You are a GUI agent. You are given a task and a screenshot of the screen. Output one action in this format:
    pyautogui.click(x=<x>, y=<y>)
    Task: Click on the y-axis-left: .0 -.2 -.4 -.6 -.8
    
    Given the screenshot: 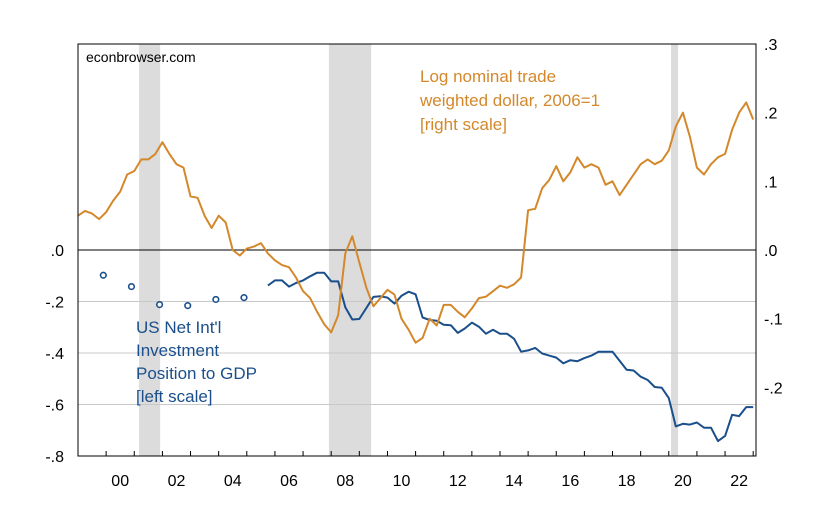 What is the action you would take?
    pyautogui.click(x=54, y=354)
    